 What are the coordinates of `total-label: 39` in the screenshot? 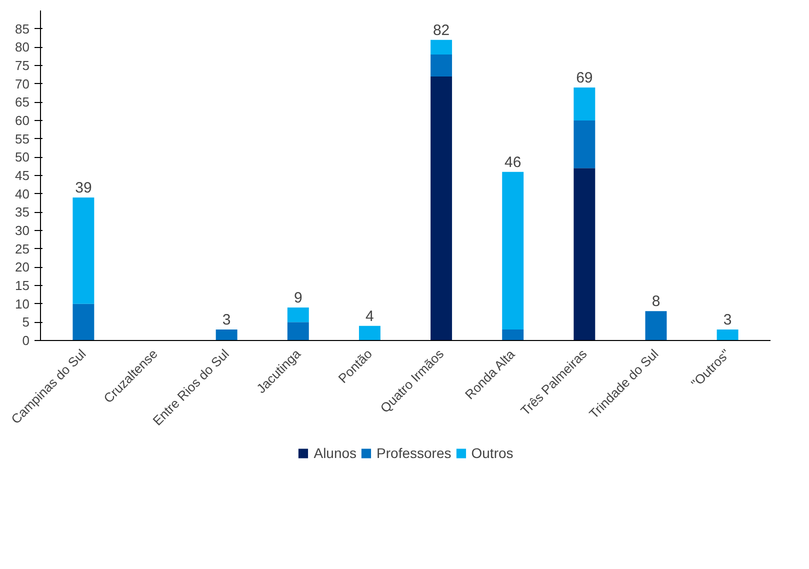 It's located at (83, 188).